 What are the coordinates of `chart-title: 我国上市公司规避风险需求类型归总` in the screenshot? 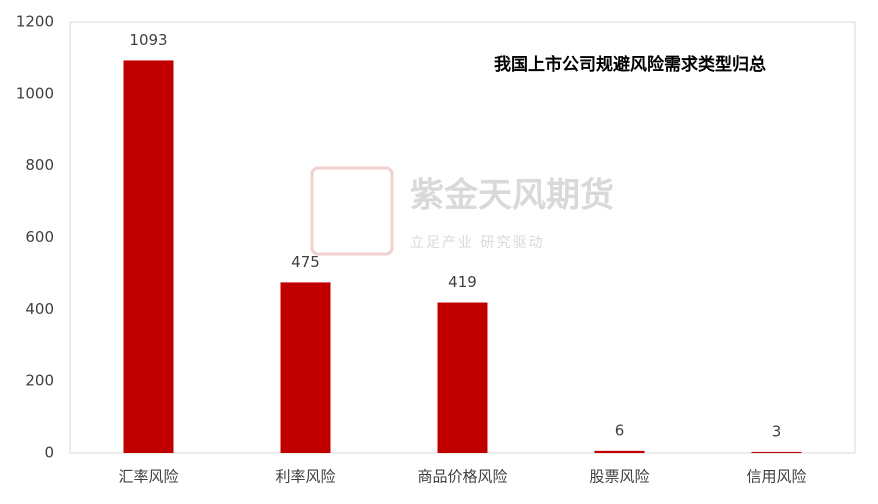 It's located at (630, 64).